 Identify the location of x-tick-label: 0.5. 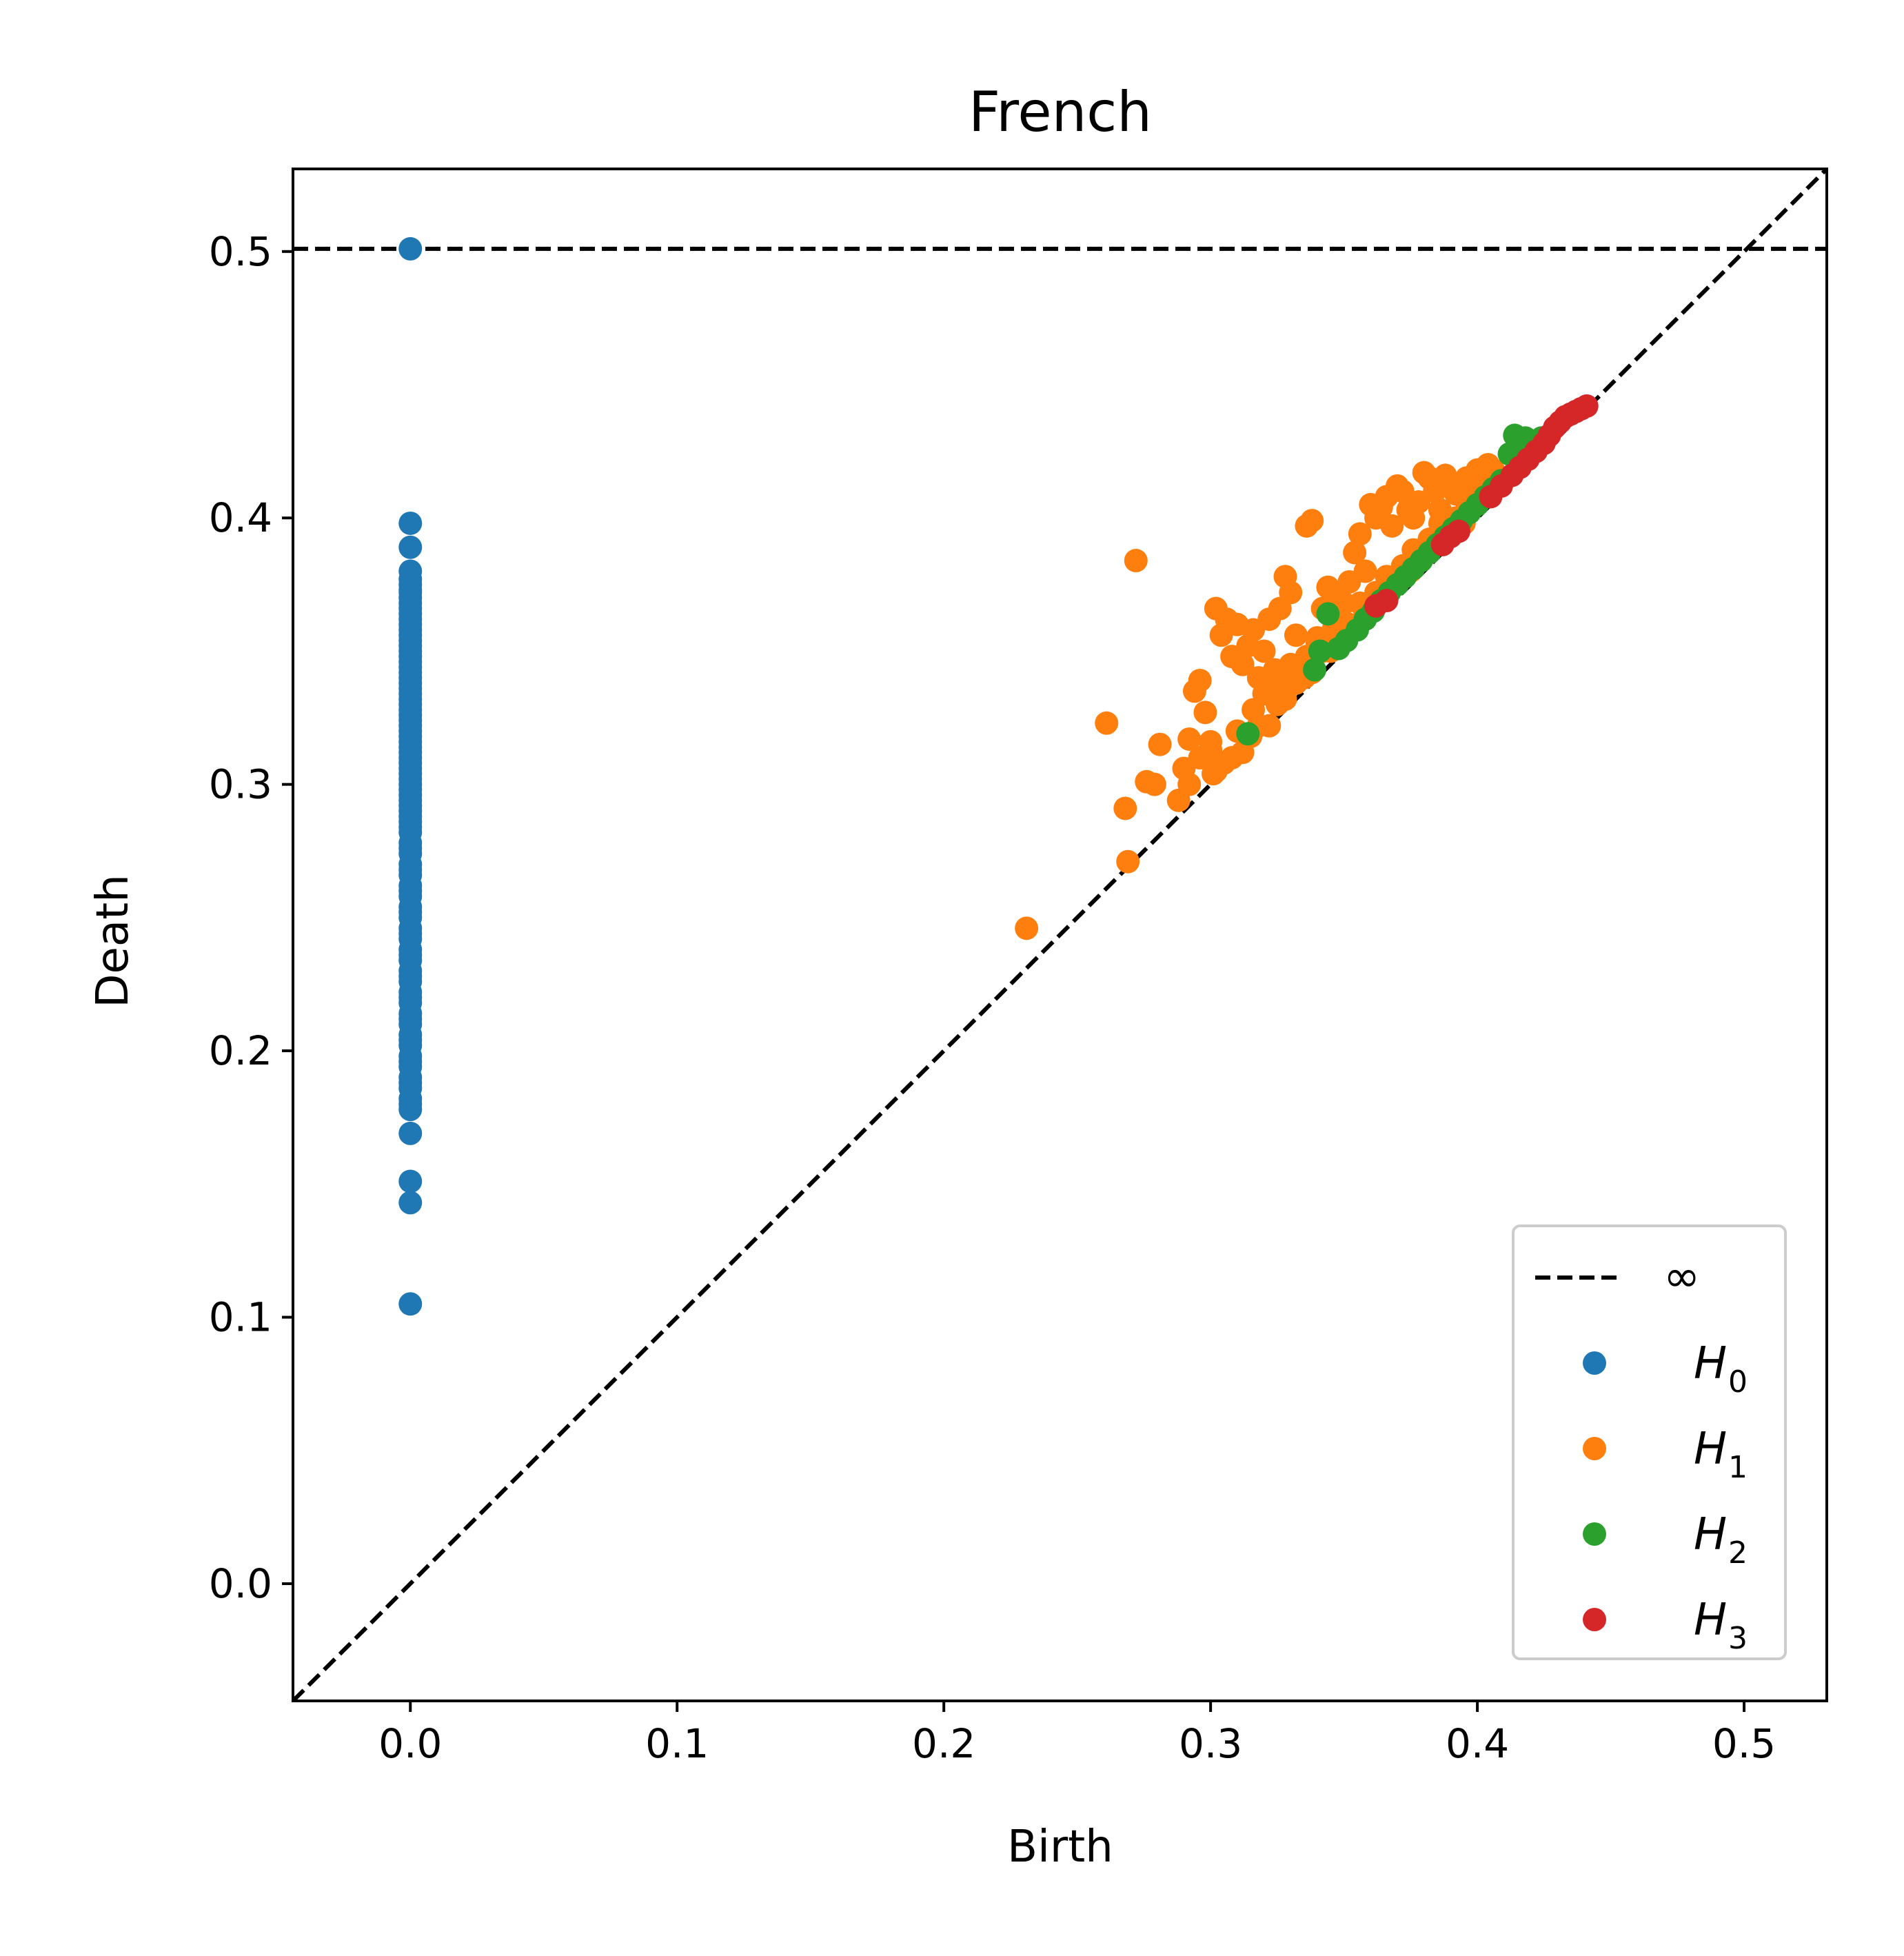
(1744, 1743).